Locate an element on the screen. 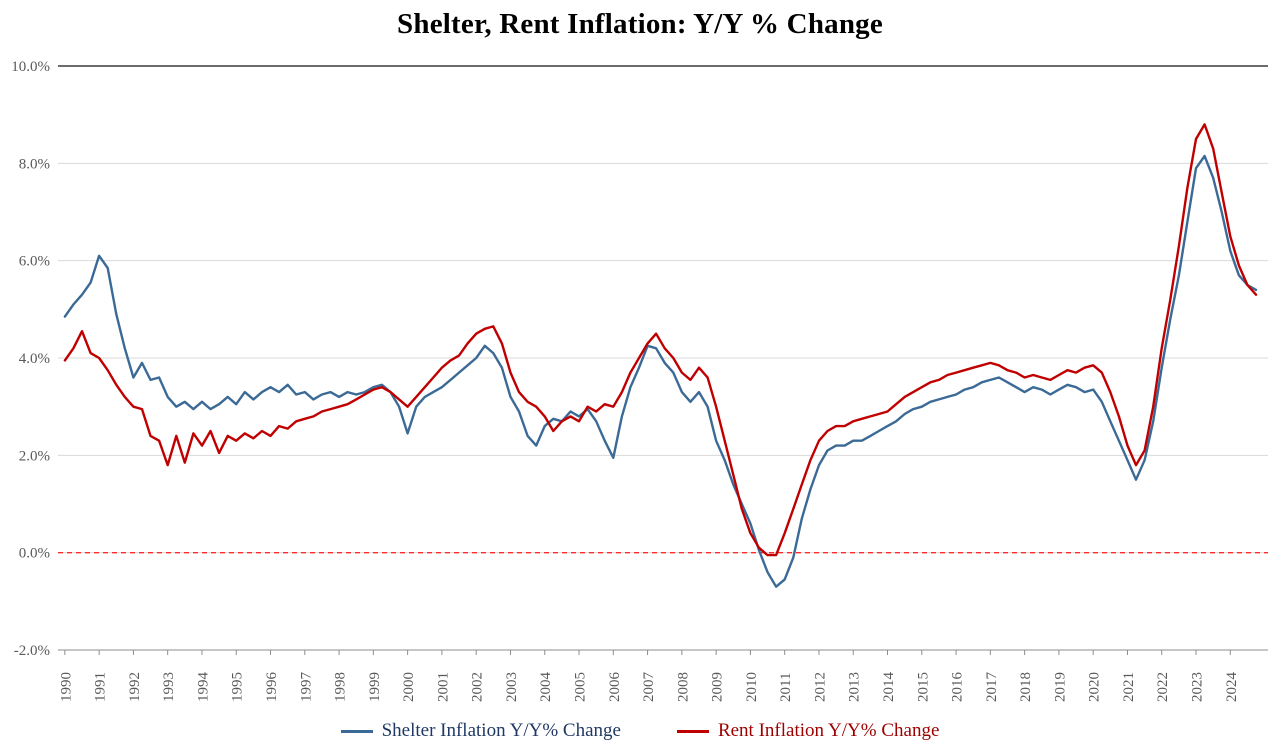  x-tick-label: 1999 is located at coordinates (375, 687).